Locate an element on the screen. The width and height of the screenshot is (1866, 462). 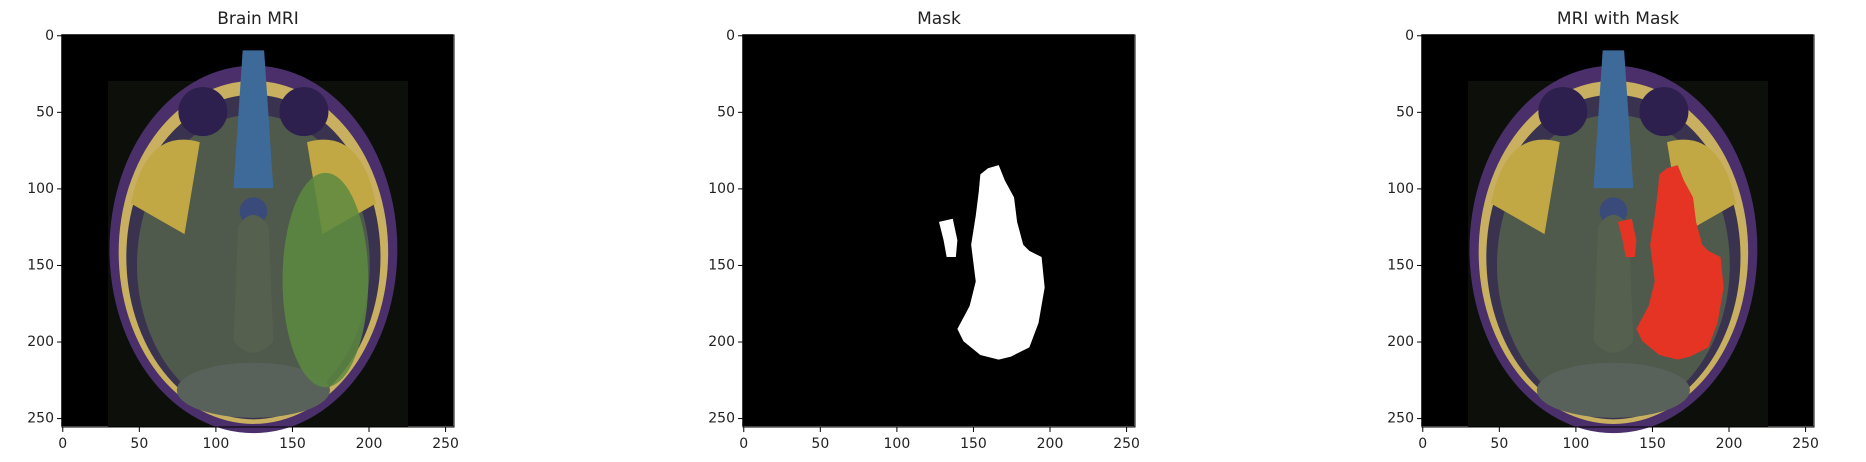
subplot-title: MRI with Mask is located at coordinates (1618, 19).